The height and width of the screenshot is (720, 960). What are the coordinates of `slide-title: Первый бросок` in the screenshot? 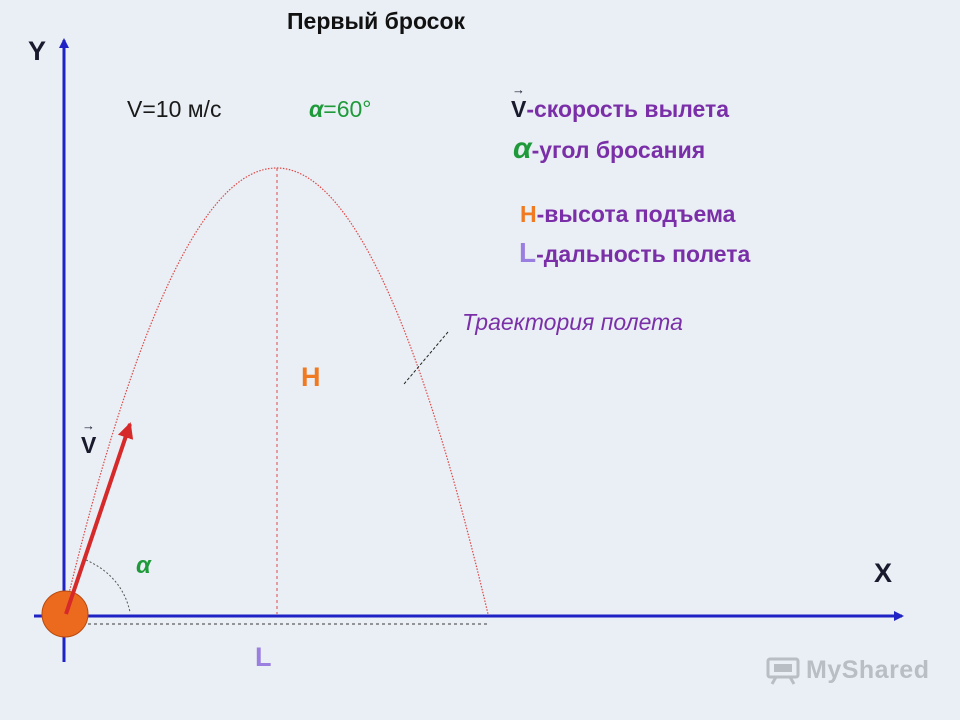 It's located at (376, 21).